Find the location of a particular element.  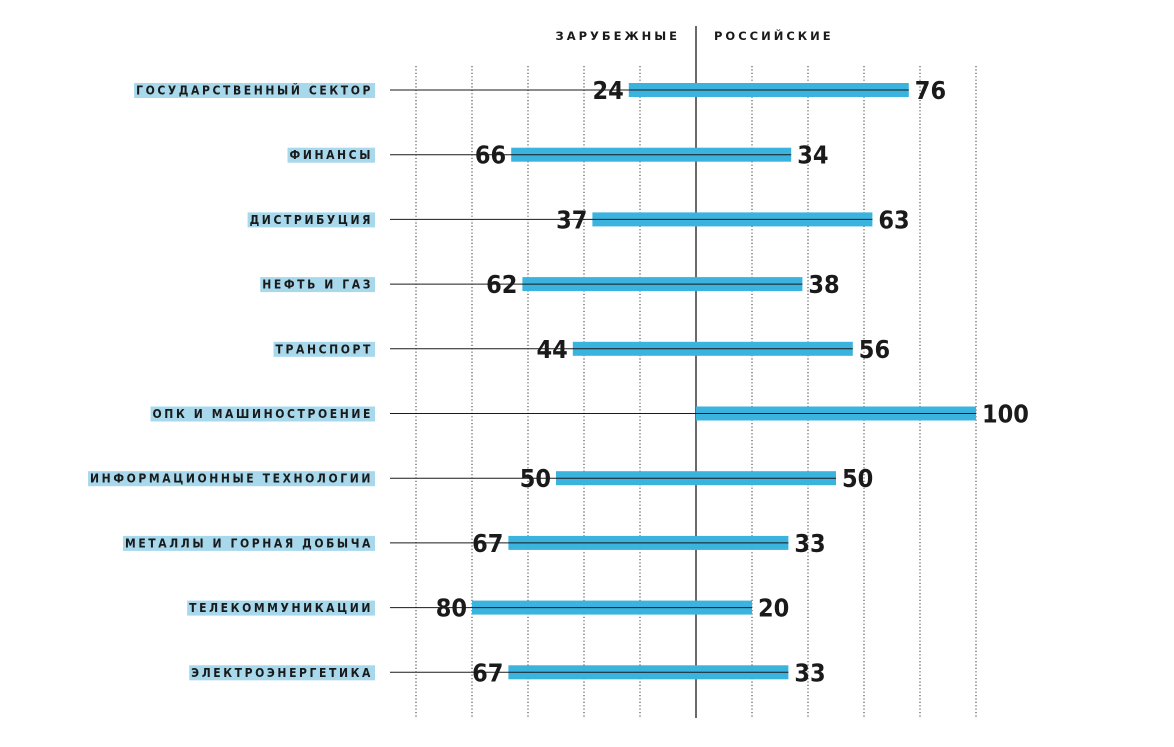

category-label: ТРАНСПОРТ is located at coordinates (324, 349).